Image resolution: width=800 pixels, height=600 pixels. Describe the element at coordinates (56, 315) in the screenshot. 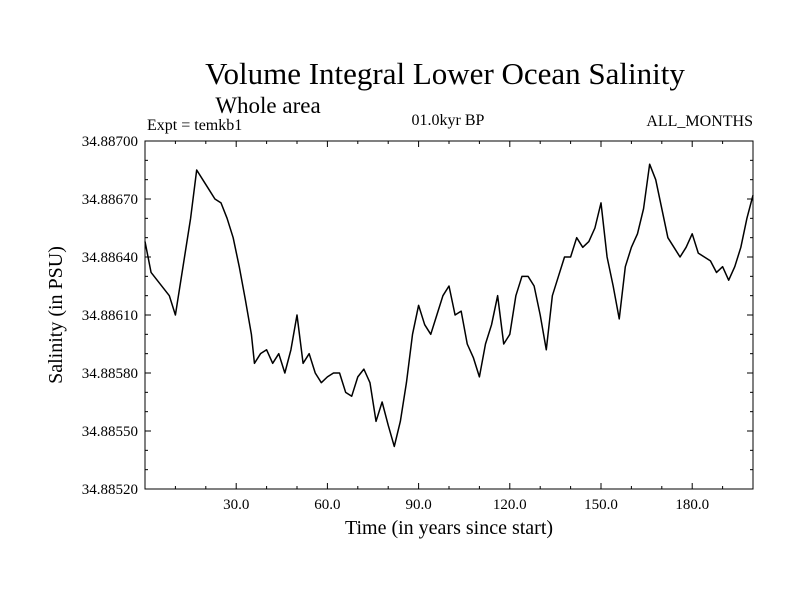

I see `y-axis-label: Salinity (in PSU)` at that location.